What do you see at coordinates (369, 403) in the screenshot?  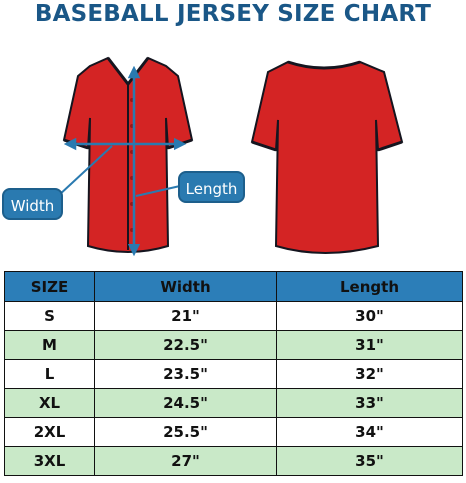 I see `length-cell: 33"` at bounding box center [369, 403].